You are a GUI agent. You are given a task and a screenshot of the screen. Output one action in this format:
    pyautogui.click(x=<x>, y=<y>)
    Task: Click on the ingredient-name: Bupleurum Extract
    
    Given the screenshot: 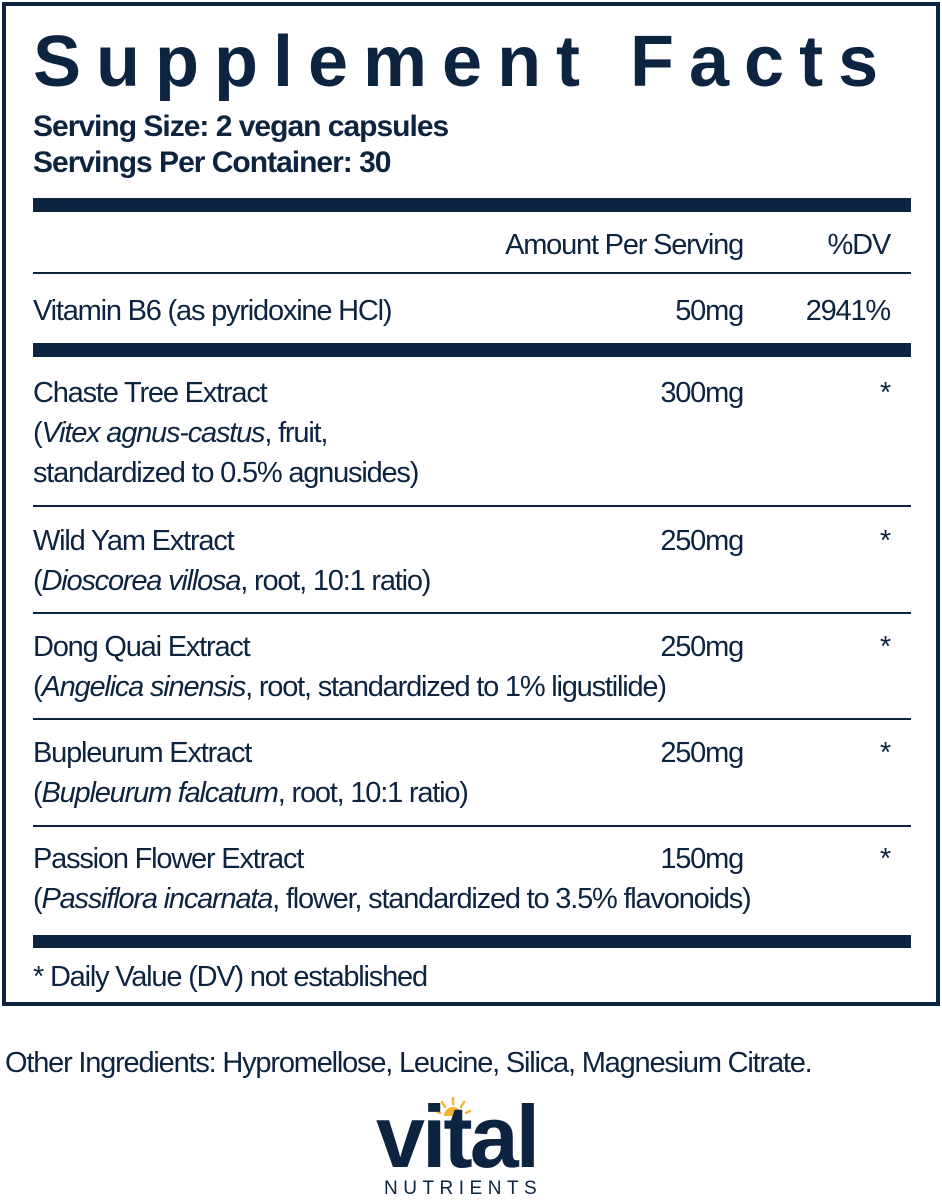 What is the action you would take?
    pyautogui.click(x=142, y=753)
    